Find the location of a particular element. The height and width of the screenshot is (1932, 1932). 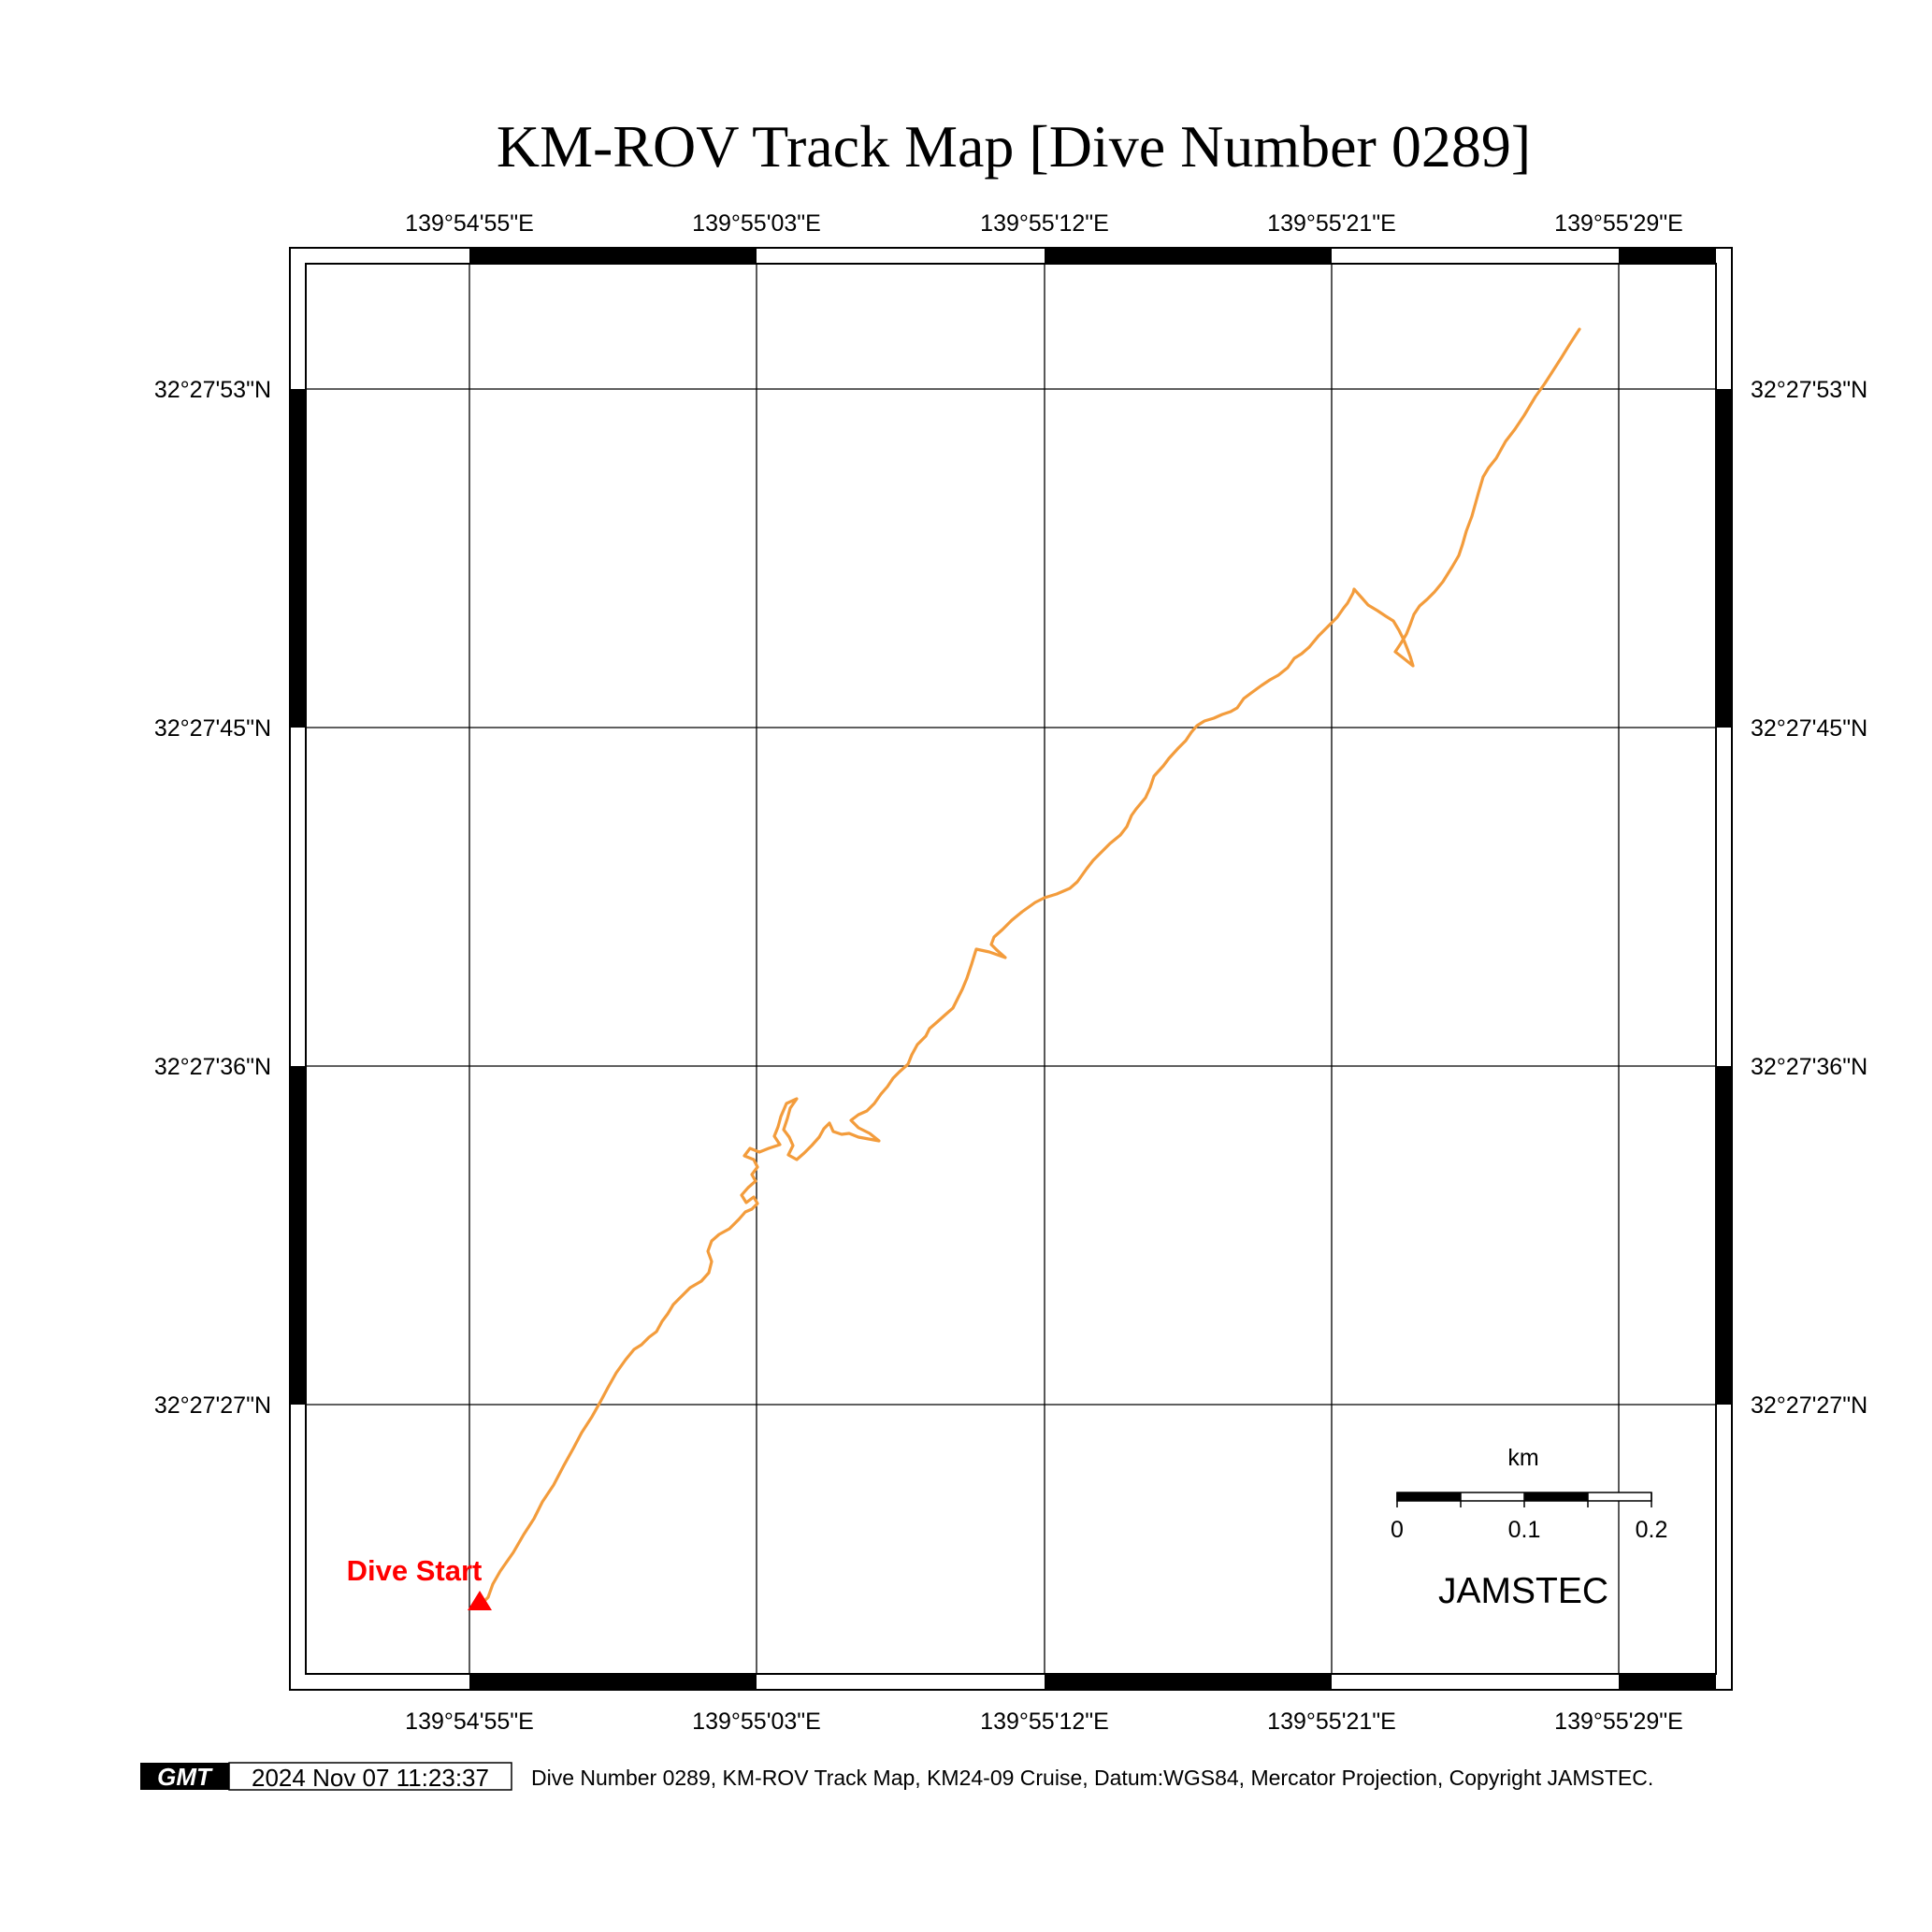

scale-tick-label: 0.1 is located at coordinates (1524, 1530).